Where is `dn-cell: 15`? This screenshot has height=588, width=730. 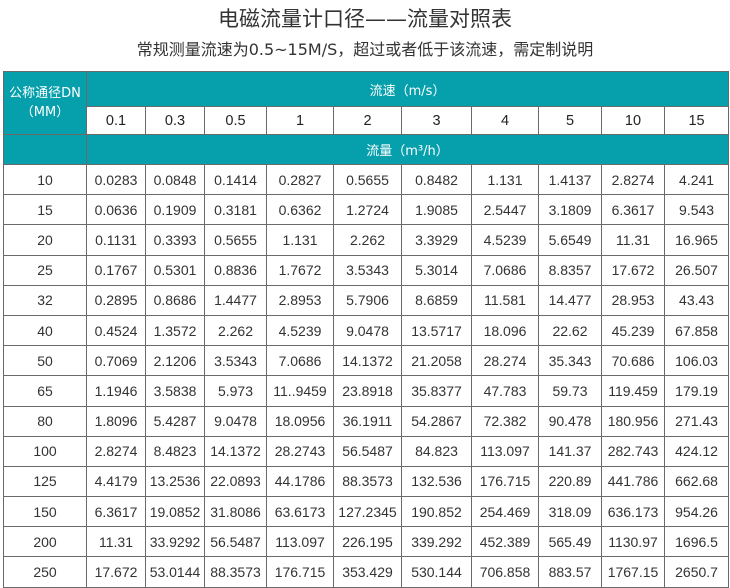 dn-cell: 15 is located at coordinates (45, 210).